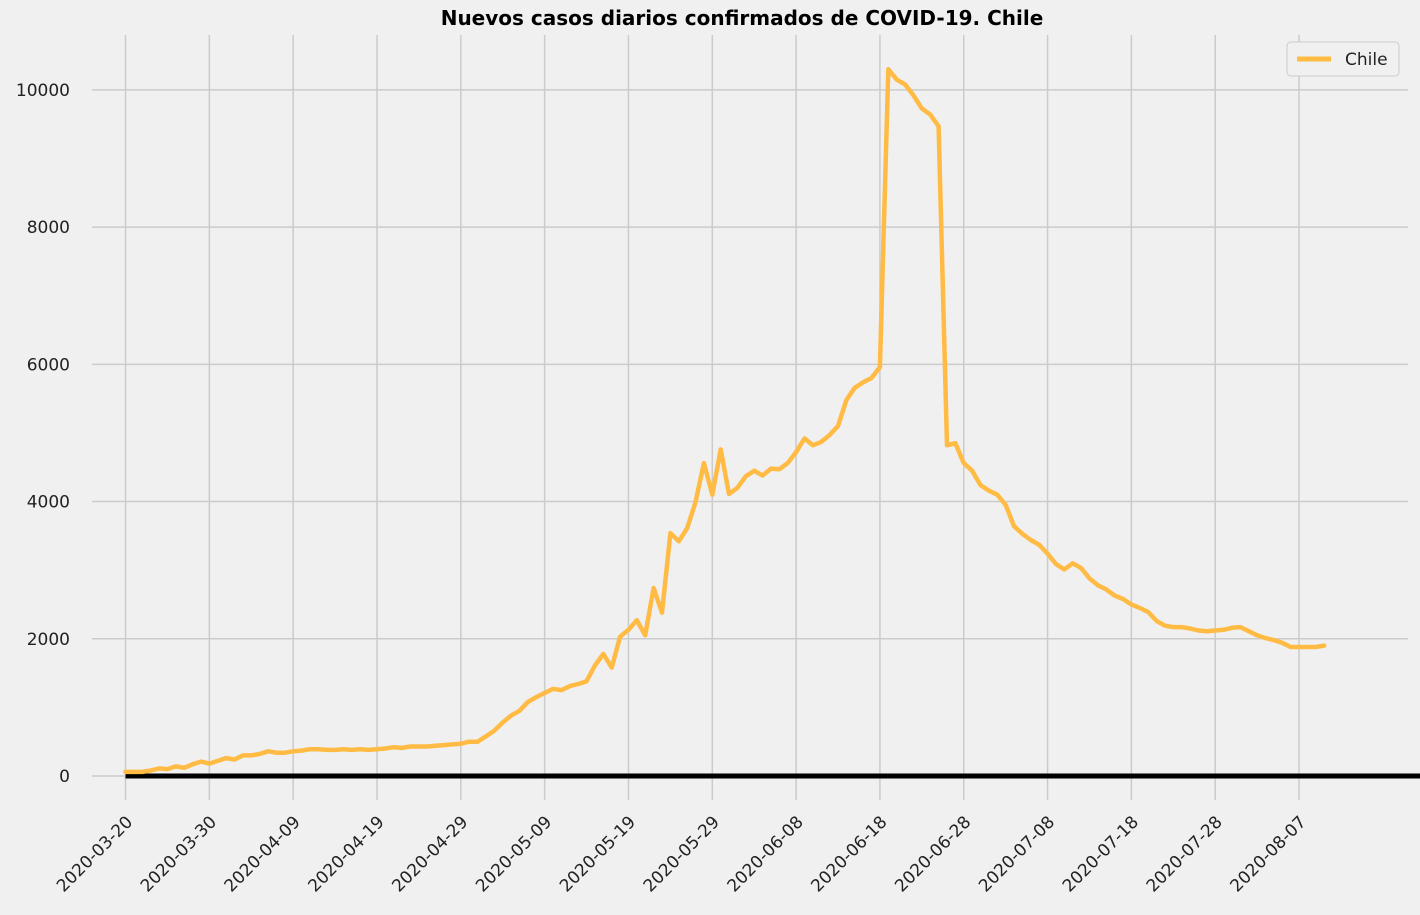 Image resolution: width=1420 pixels, height=915 pixels. What do you see at coordinates (1366, 60) in the screenshot?
I see `legend-label: Chile` at bounding box center [1366, 60].